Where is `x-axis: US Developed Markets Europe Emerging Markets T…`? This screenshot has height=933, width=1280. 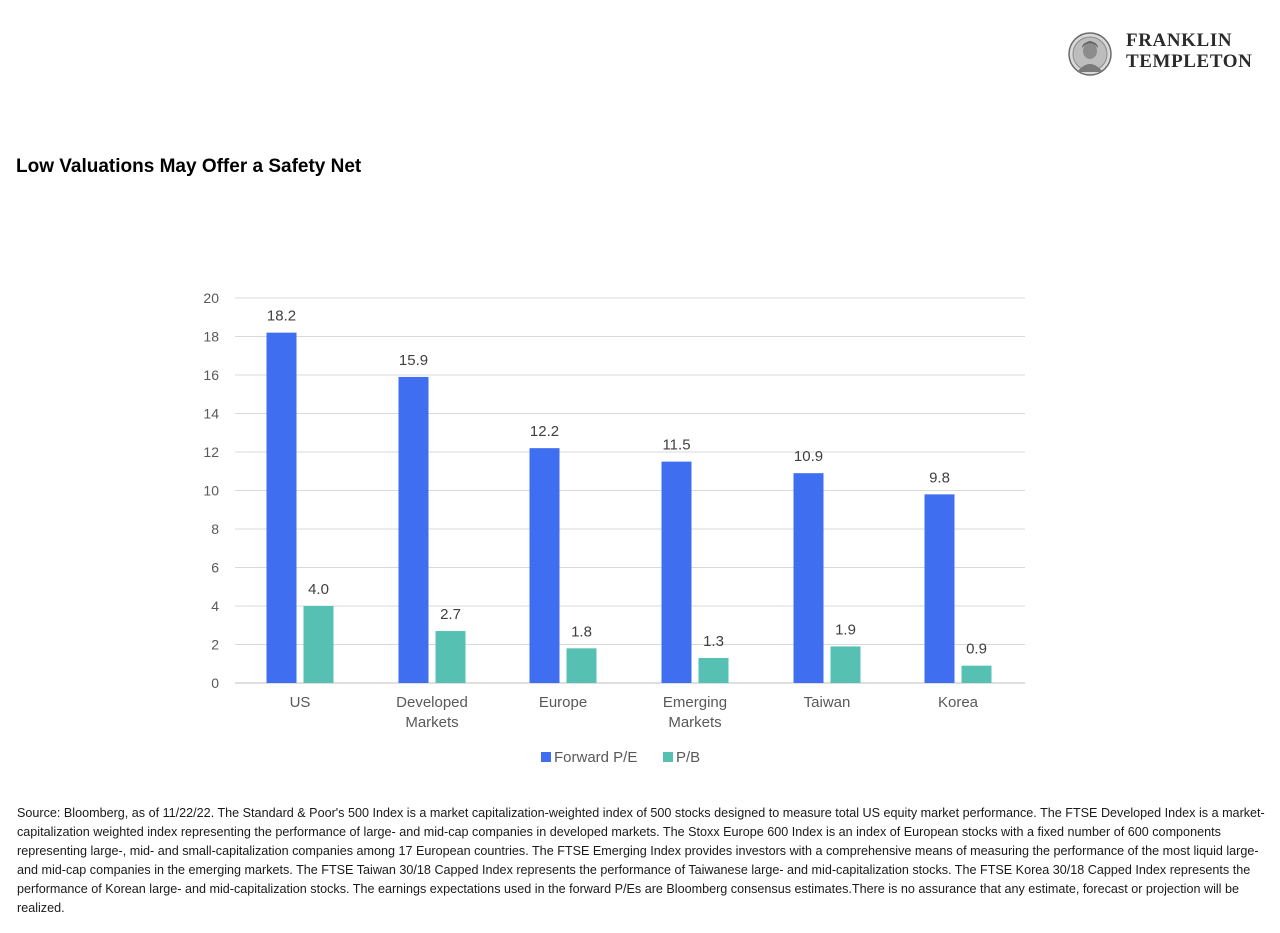
x-axis: US Developed Markets Europe Emerging Markets T… is located at coordinates (634, 712).